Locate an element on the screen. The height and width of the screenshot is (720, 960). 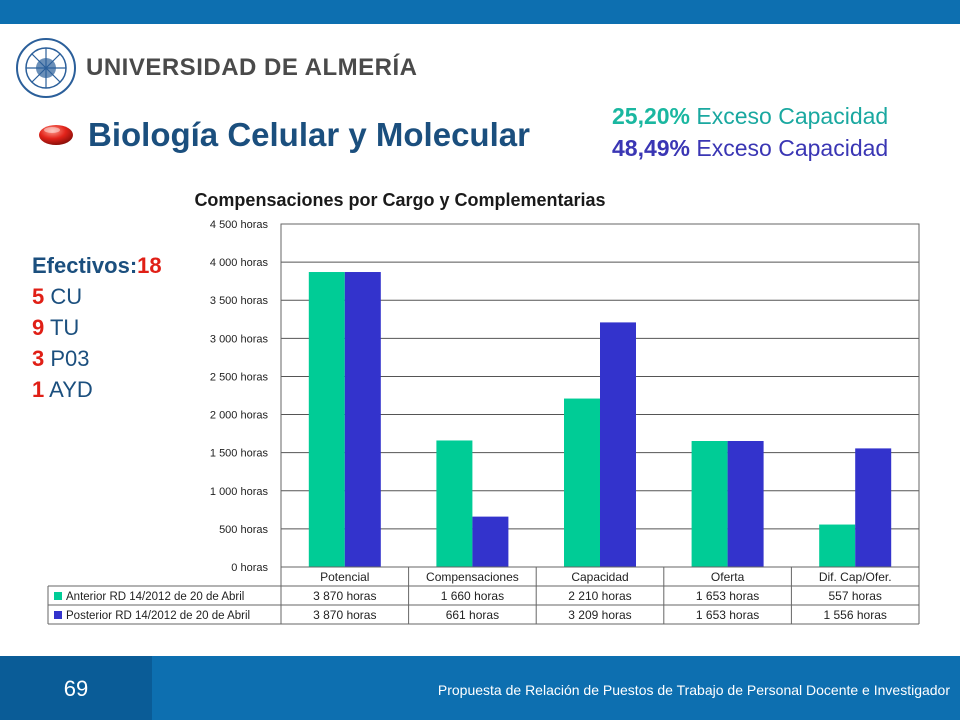
excess-before-label: Exceso Capacidad is located at coordinates (792, 116).